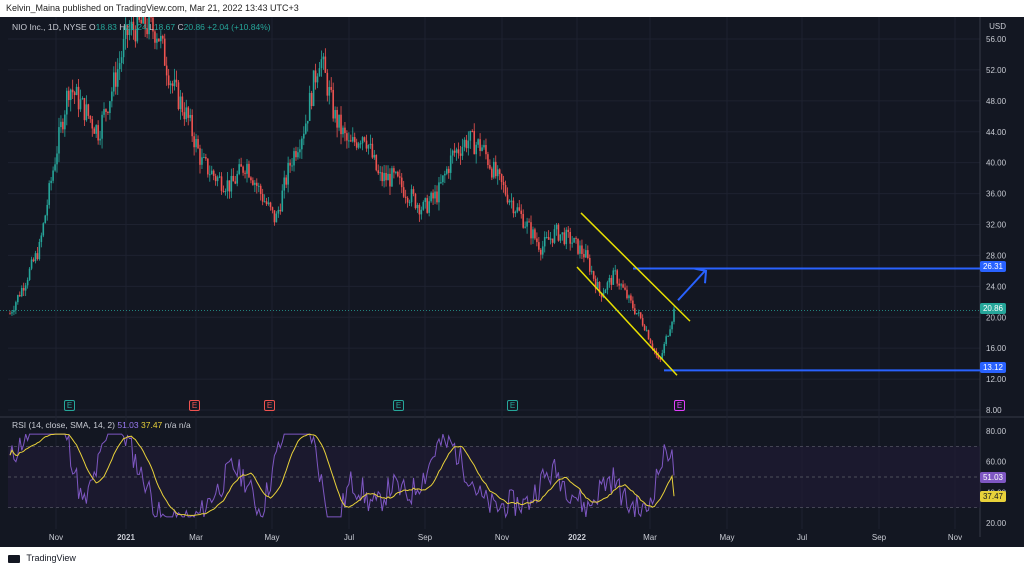 The width and height of the screenshot is (1024, 569). Describe the element at coordinates (996, 132) in the screenshot. I see `price-tick-label: 44.00` at that location.